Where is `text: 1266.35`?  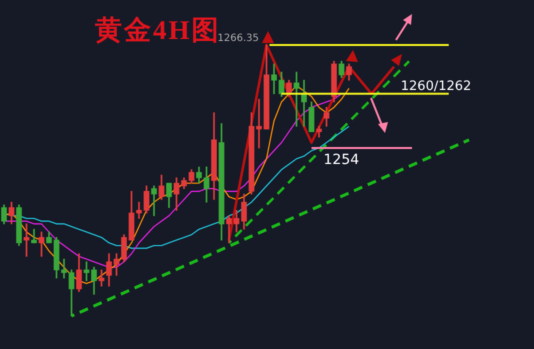 text: 1266.35 is located at coordinates (238, 38).